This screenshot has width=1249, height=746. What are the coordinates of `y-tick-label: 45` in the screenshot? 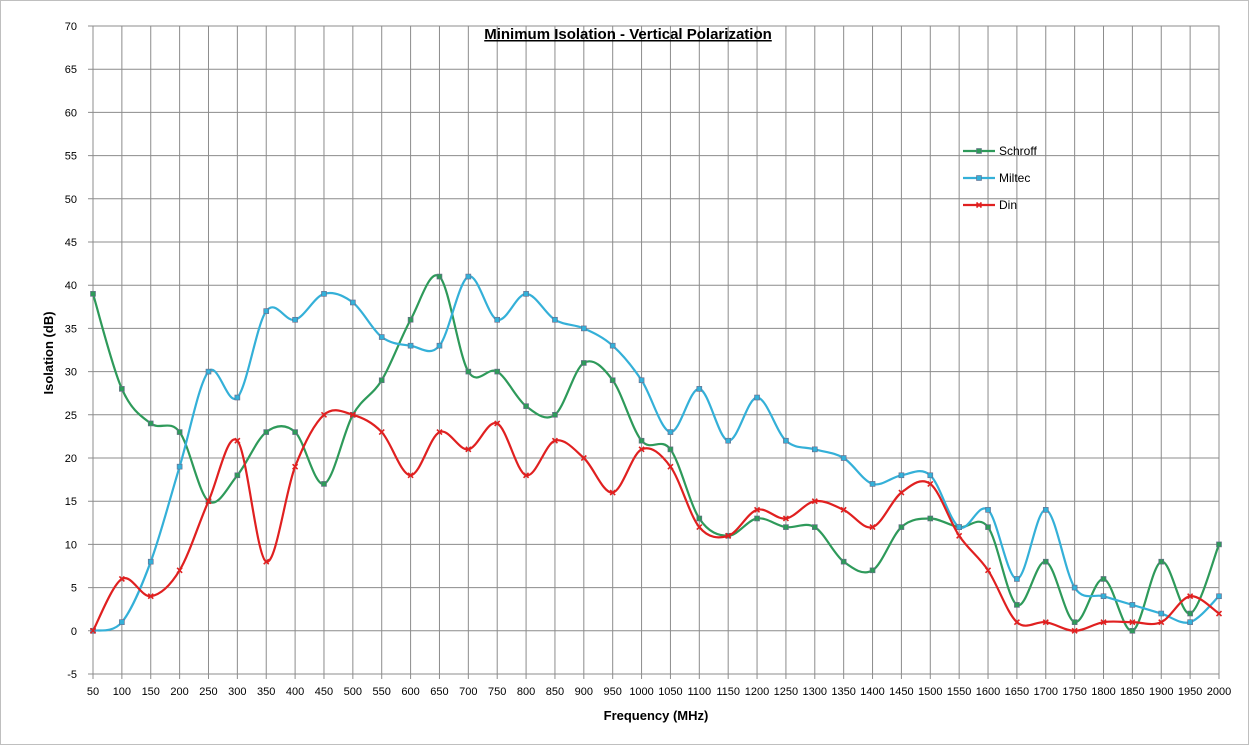 It's located at (71, 243).